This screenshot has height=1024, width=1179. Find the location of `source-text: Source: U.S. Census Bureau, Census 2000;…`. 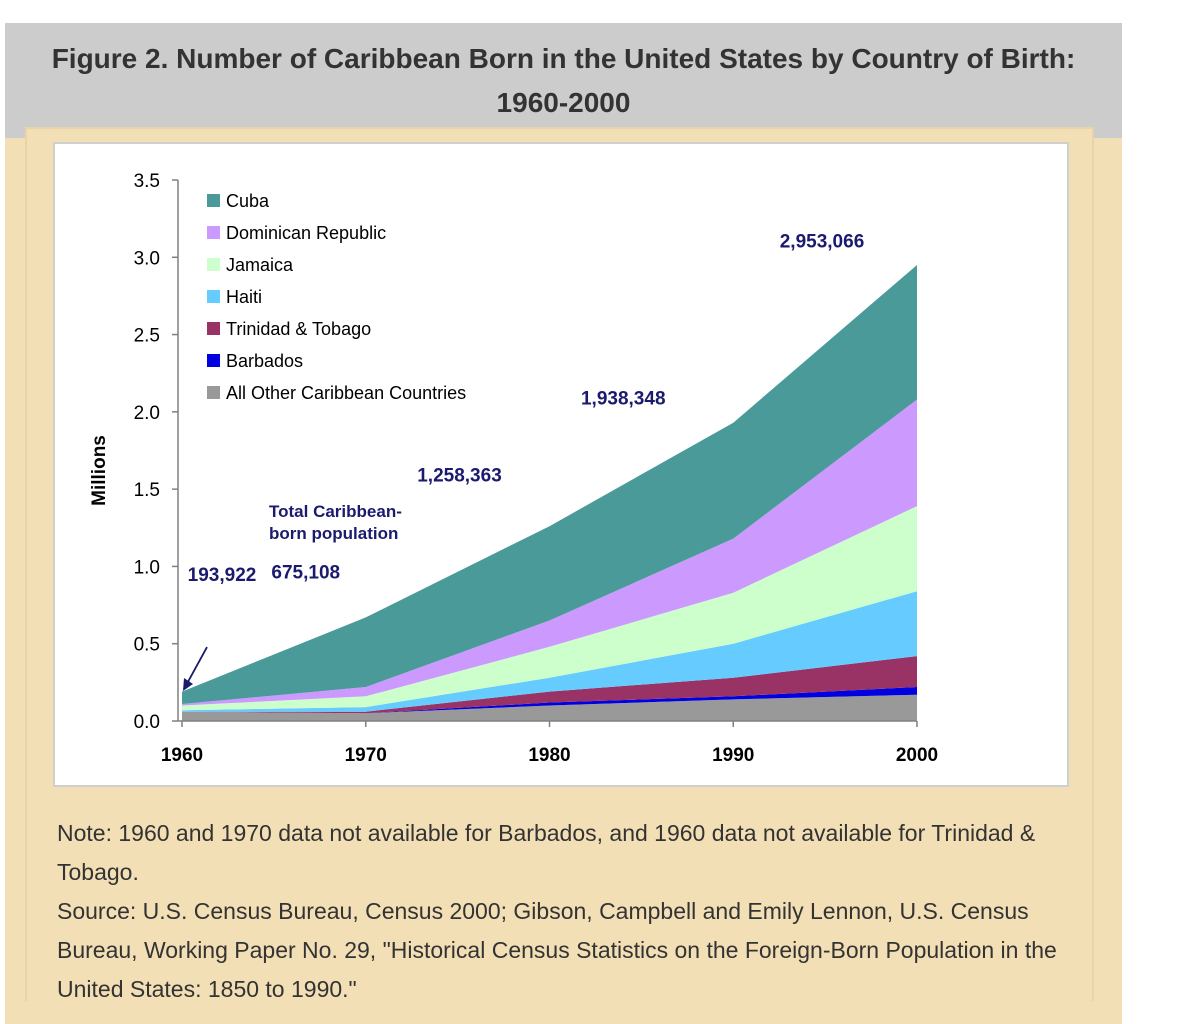

source-text: Source: U.S. Census Bureau, Census 2000;… is located at coordinates (557, 950).